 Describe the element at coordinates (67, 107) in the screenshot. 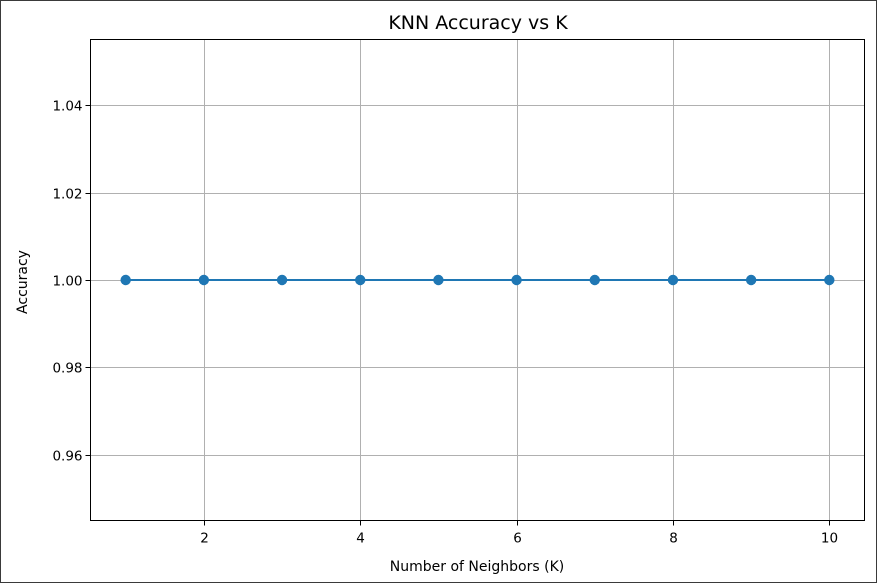

I see `y-tick-label: 1.04` at that location.